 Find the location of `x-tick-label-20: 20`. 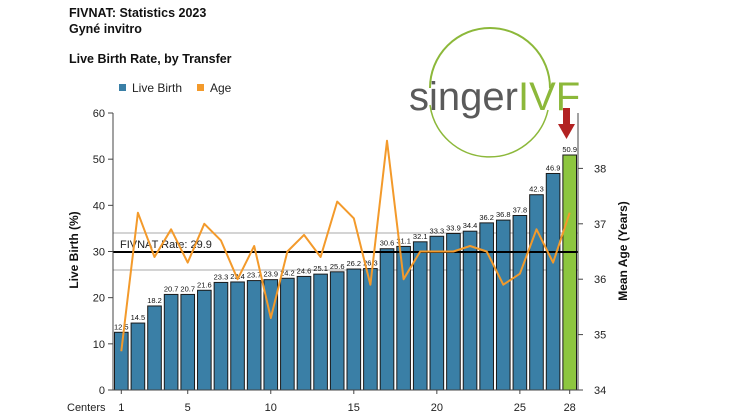

x-tick-label-20: 20 is located at coordinates (437, 408).